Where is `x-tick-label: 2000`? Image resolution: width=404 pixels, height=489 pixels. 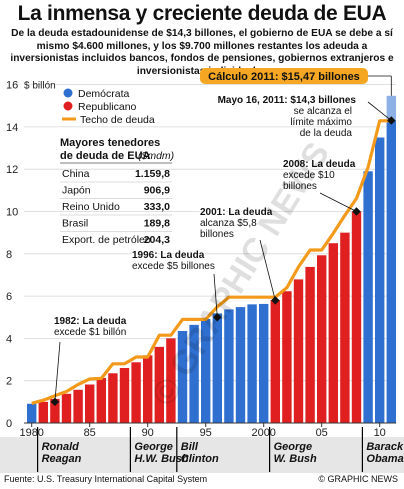
x-tick-label: 2000 is located at coordinates (263, 433).